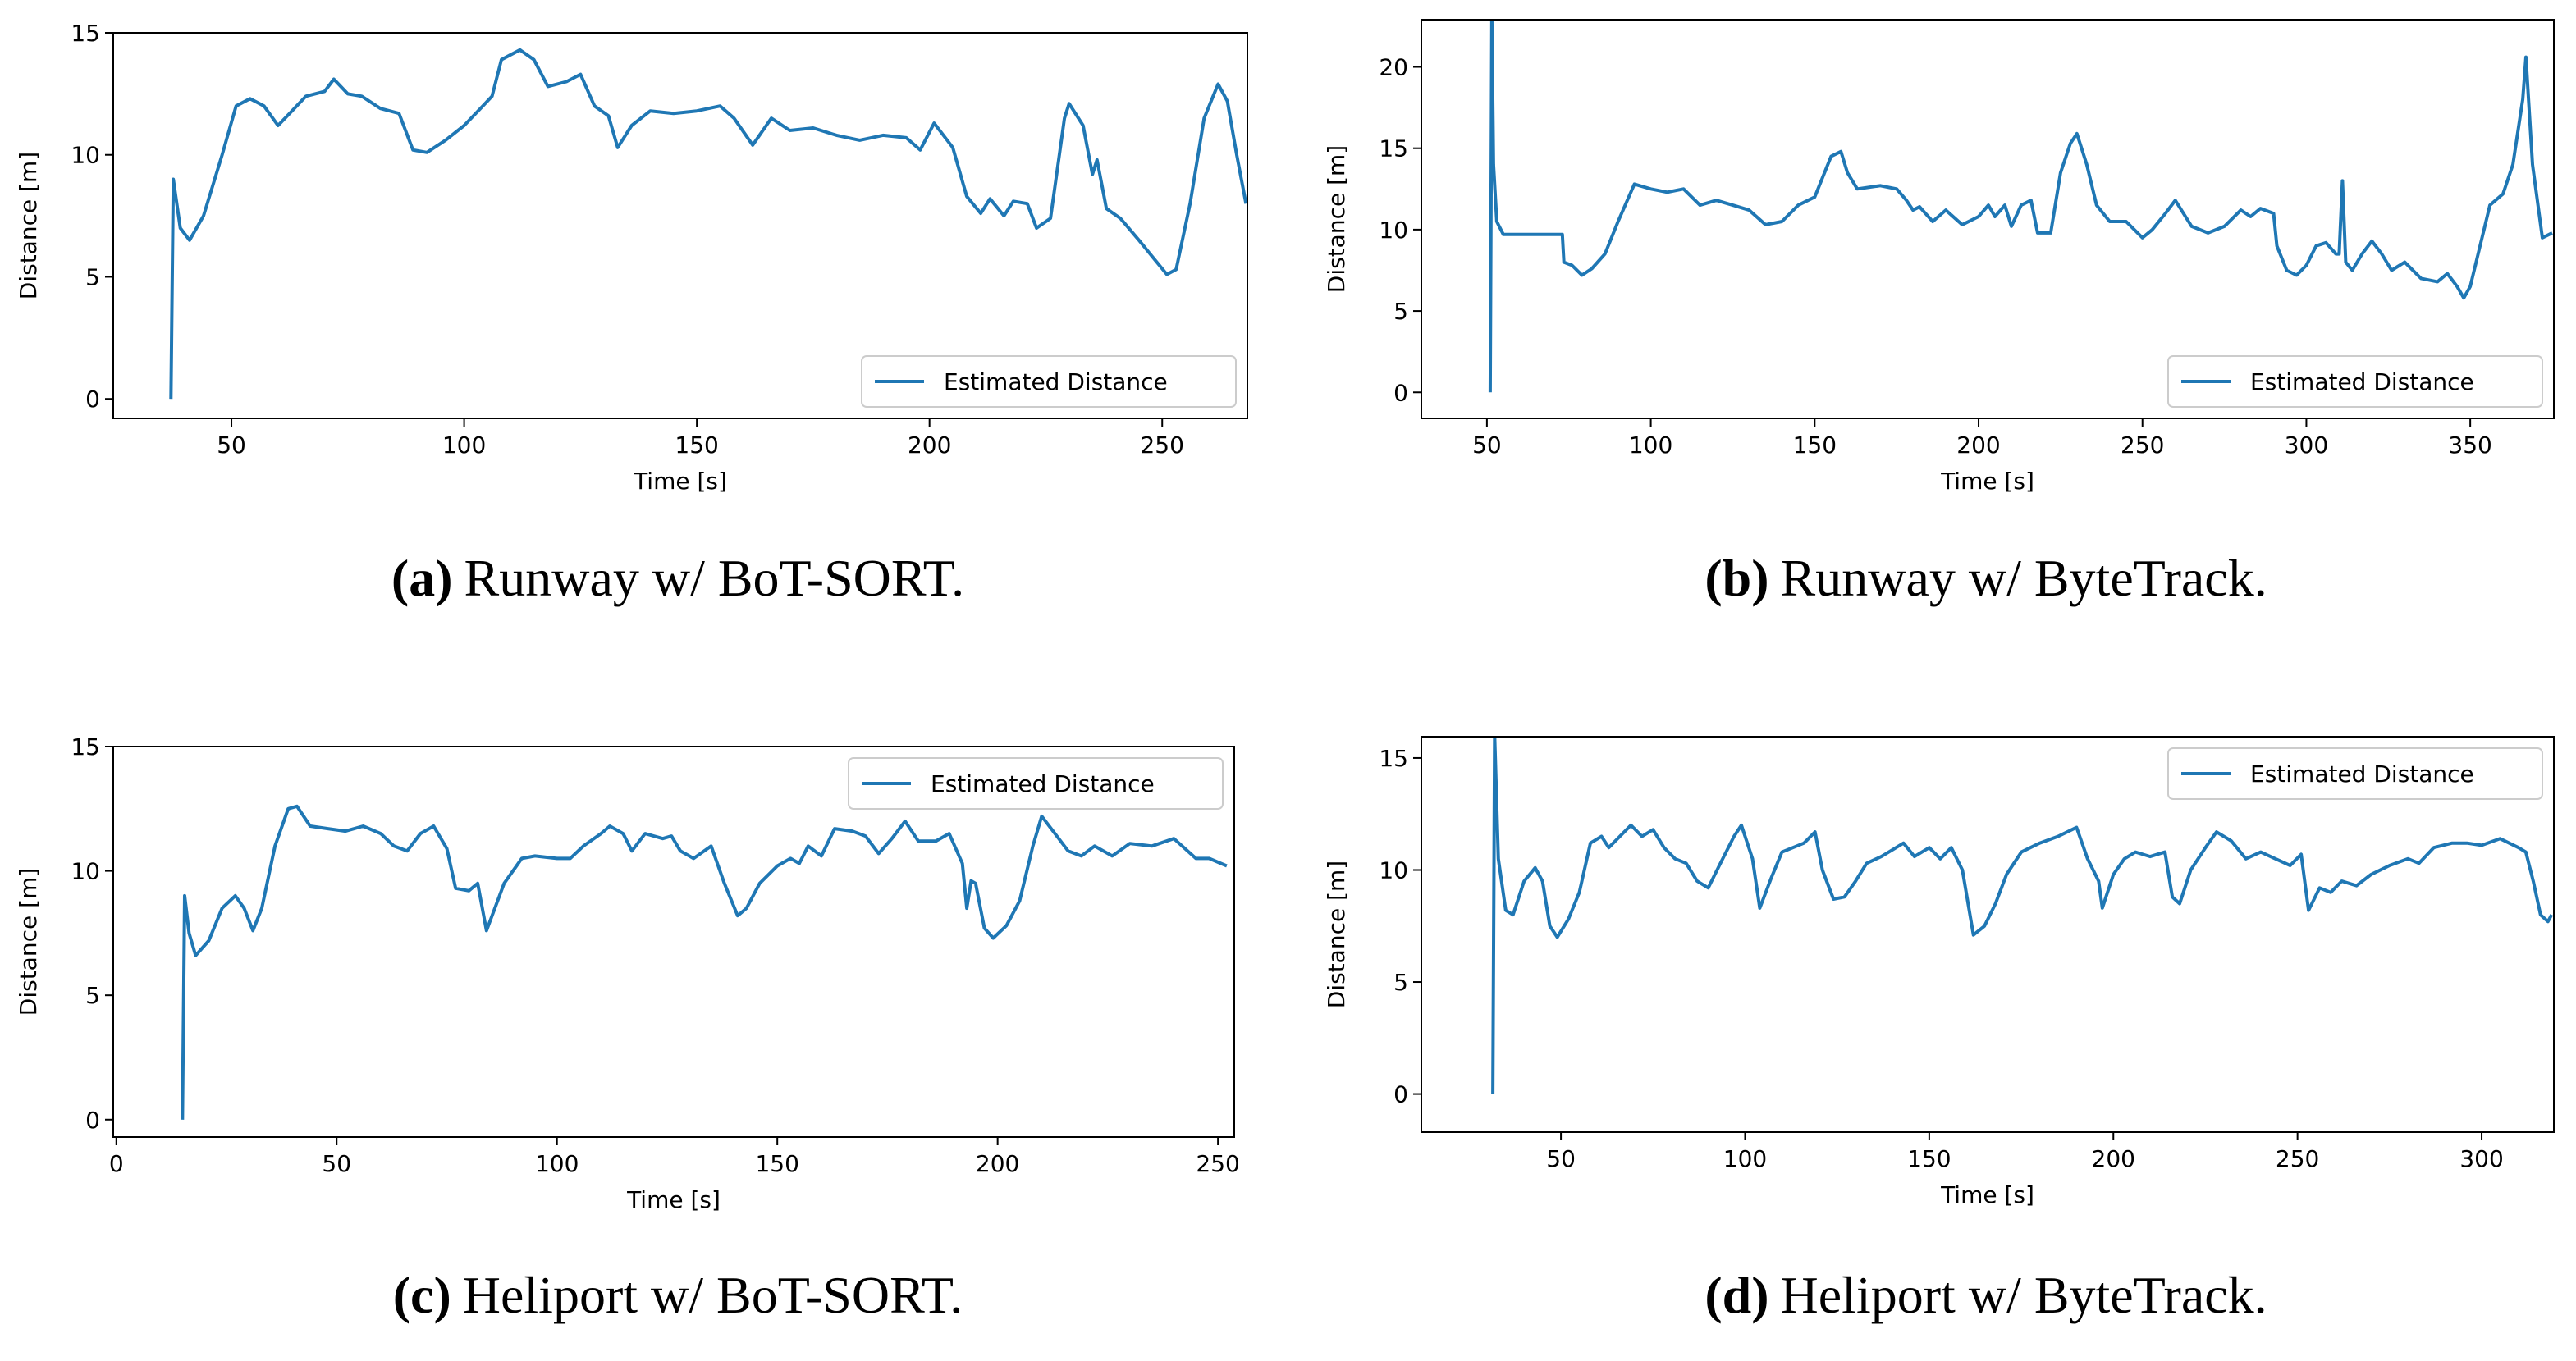 The width and height of the screenshot is (2576, 1361). What do you see at coordinates (1736, 578) in the screenshot?
I see `caption-label: (b)` at bounding box center [1736, 578].